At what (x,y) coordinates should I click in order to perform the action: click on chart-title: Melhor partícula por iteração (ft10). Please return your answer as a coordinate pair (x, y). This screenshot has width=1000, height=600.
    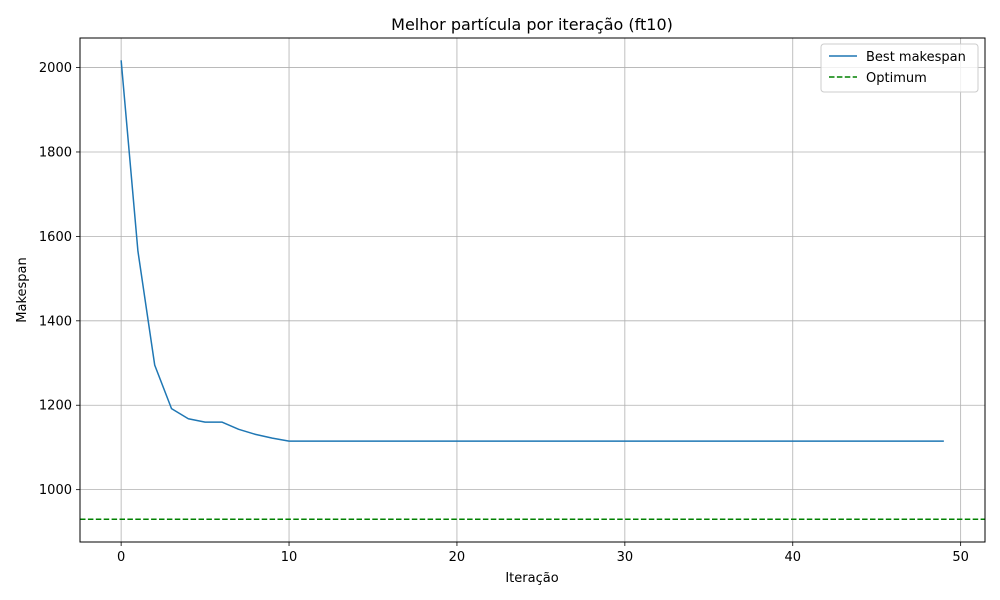
    Looking at the image, I should click on (532, 24).